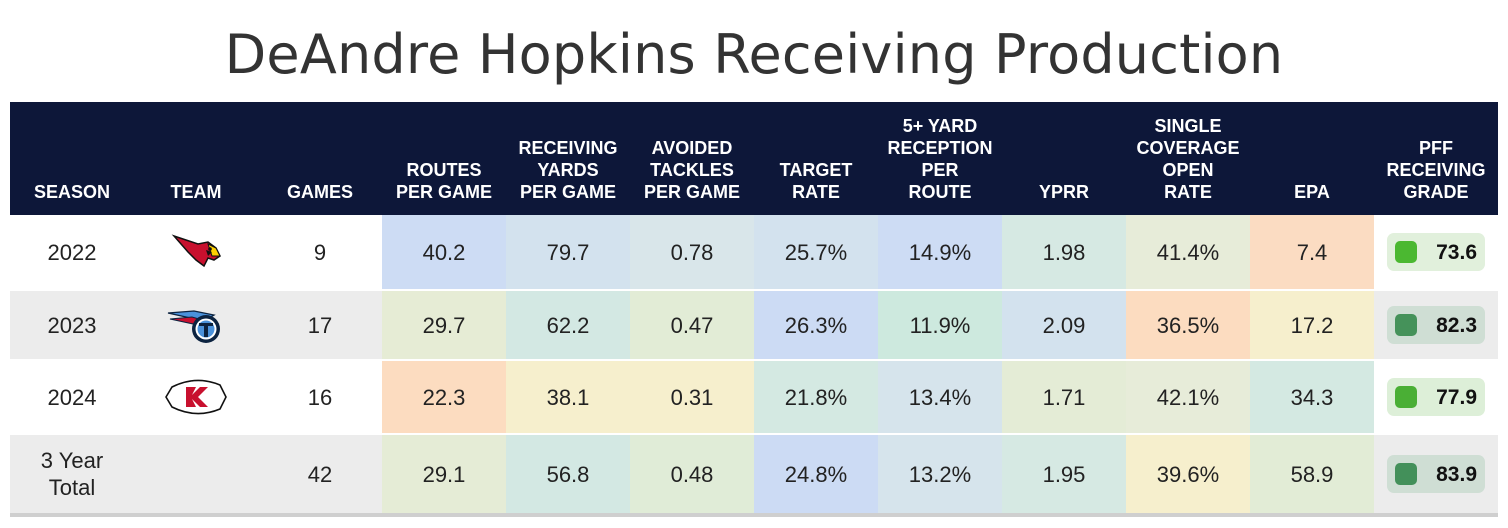 The image size is (1508, 528). What do you see at coordinates (691, 170) in the screenshot?
I see `column-header-avoided-tackles-per-game: AVOIDED TACKLES PER GAME` at bounding box center [691, 170].